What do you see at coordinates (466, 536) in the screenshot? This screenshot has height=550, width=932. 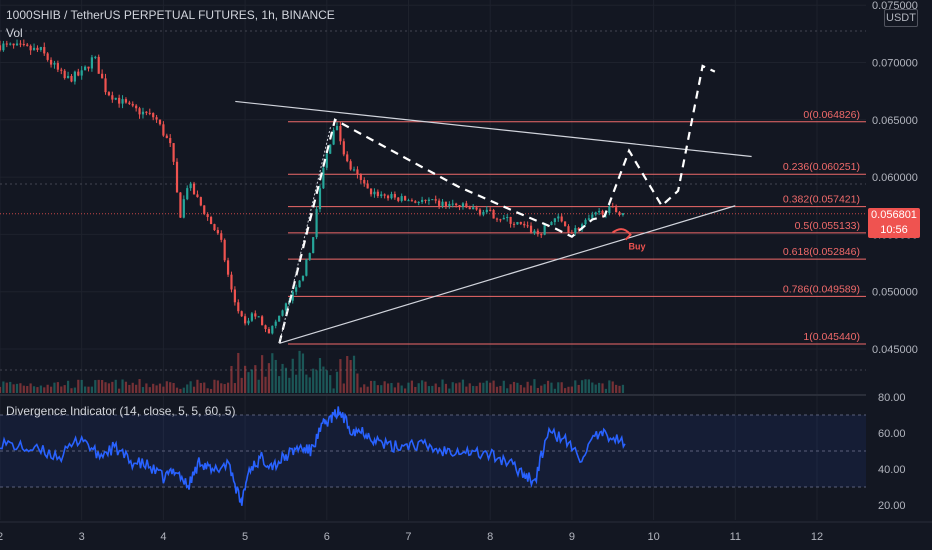 I see `time-axis-bg` at bounding box center [466, 536].